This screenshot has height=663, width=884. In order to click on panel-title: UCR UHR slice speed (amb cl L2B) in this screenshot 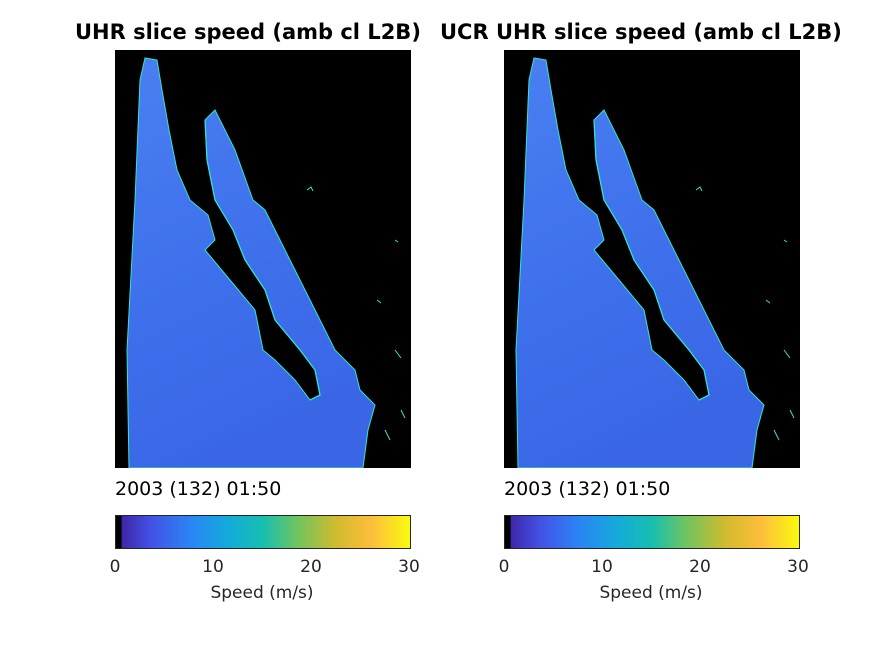, I will do `click(641, 32)`.